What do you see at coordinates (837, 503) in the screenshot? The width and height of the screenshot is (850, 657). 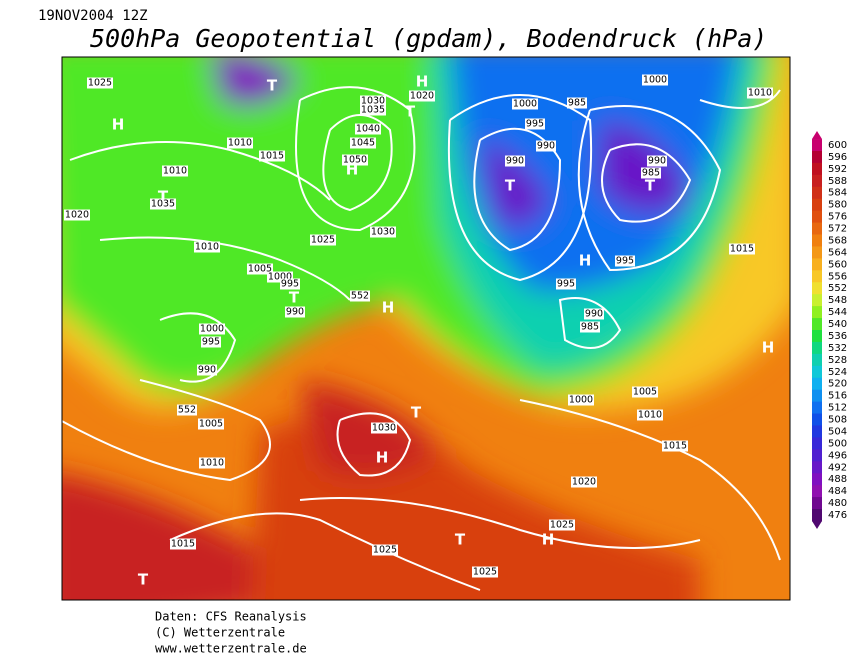 I see `legend-label: 480` at bounding box center [837, 503].